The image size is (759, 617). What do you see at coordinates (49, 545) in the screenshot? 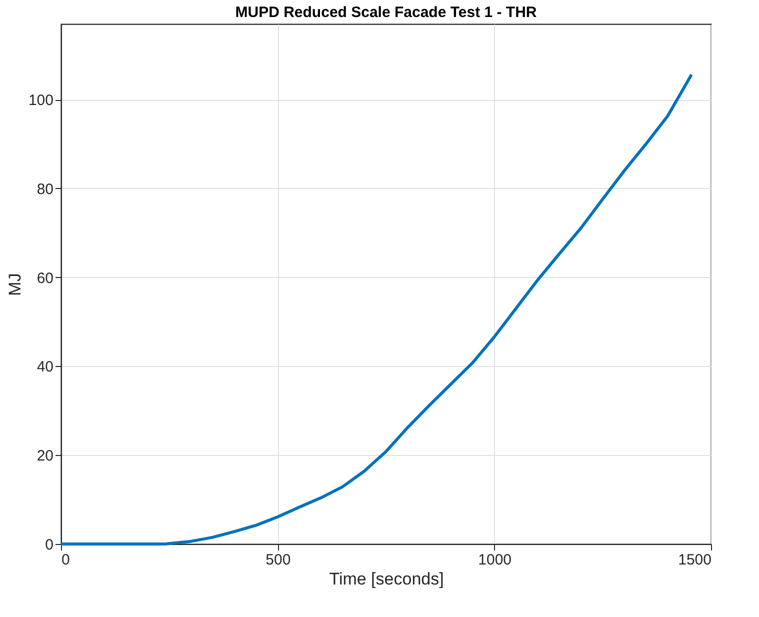
I see `y-tick-label: 0` at bounding box center [49, 545].